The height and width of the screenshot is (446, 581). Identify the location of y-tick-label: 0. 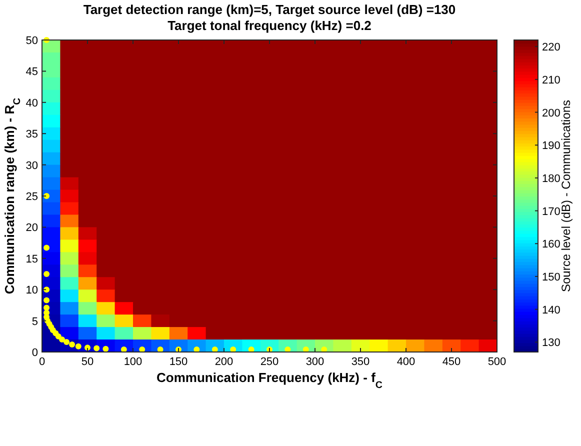
(35, 353).